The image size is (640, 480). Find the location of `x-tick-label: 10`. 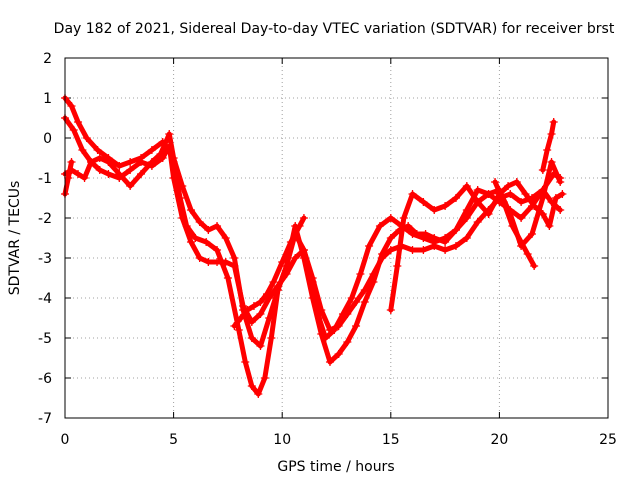

x-tick-label: 10 is located at coordinates (282, 440).